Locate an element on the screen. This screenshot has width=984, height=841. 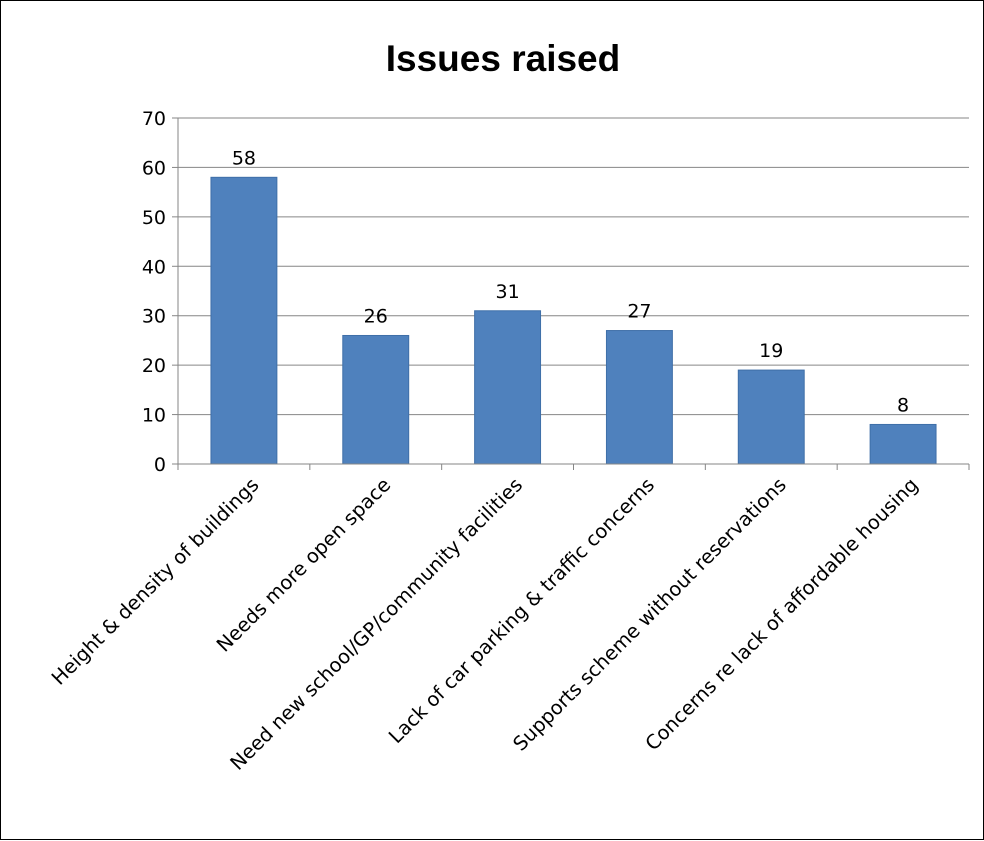
data-label: 31 is located at coordinates (507, 292).